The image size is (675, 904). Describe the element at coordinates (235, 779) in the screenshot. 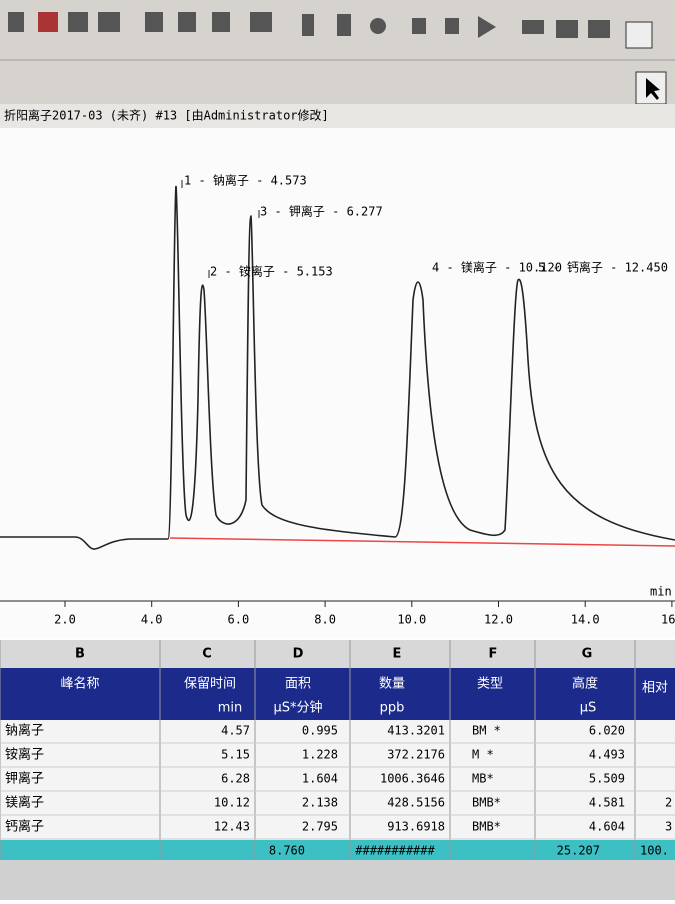

I see `cell: 6.28` at that location.